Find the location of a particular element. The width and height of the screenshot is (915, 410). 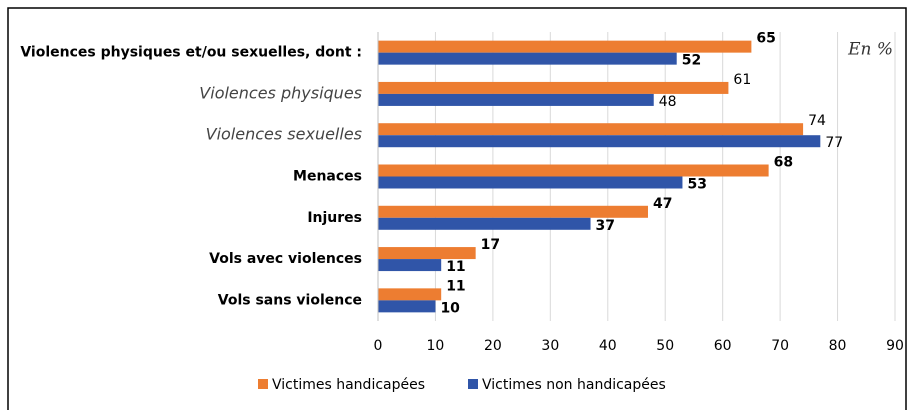

data-label: 61 is located at coordinates (742, 80).